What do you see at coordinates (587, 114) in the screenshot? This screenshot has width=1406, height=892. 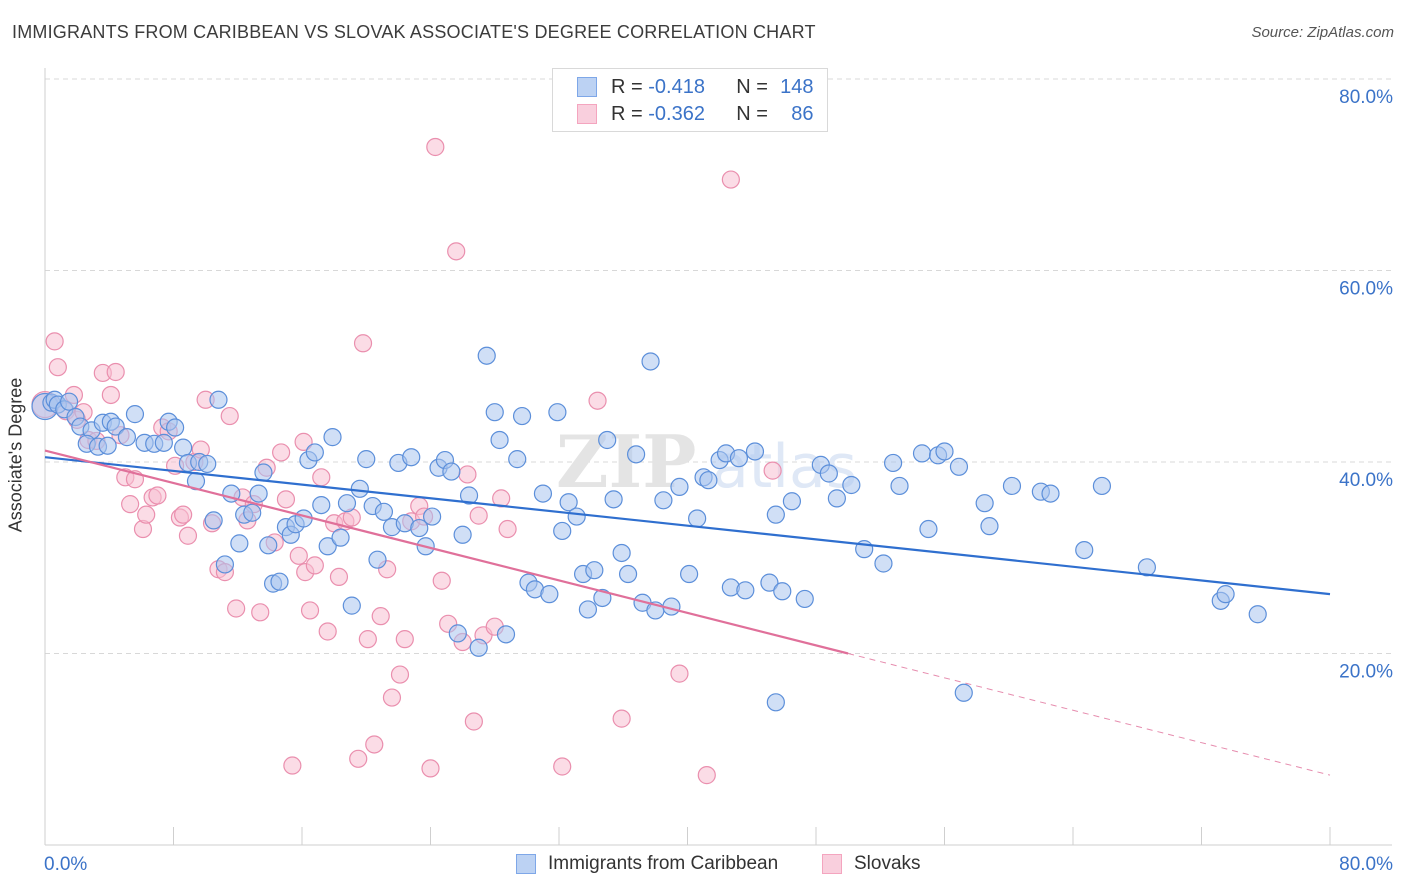 I see `slovaks-swatch` at bounding box center [587, 114].